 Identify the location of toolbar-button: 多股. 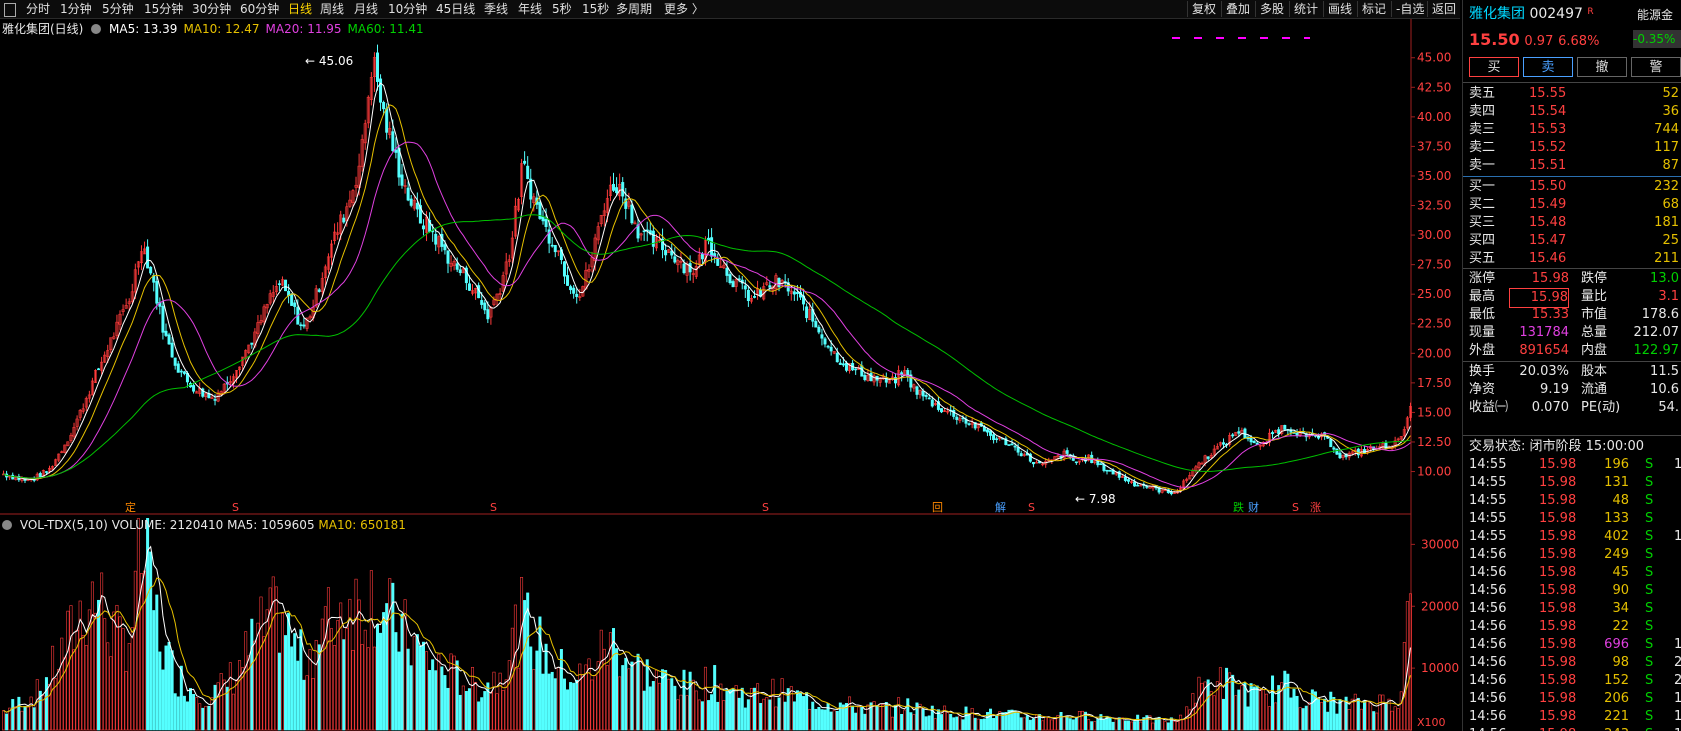
(1269, 9).